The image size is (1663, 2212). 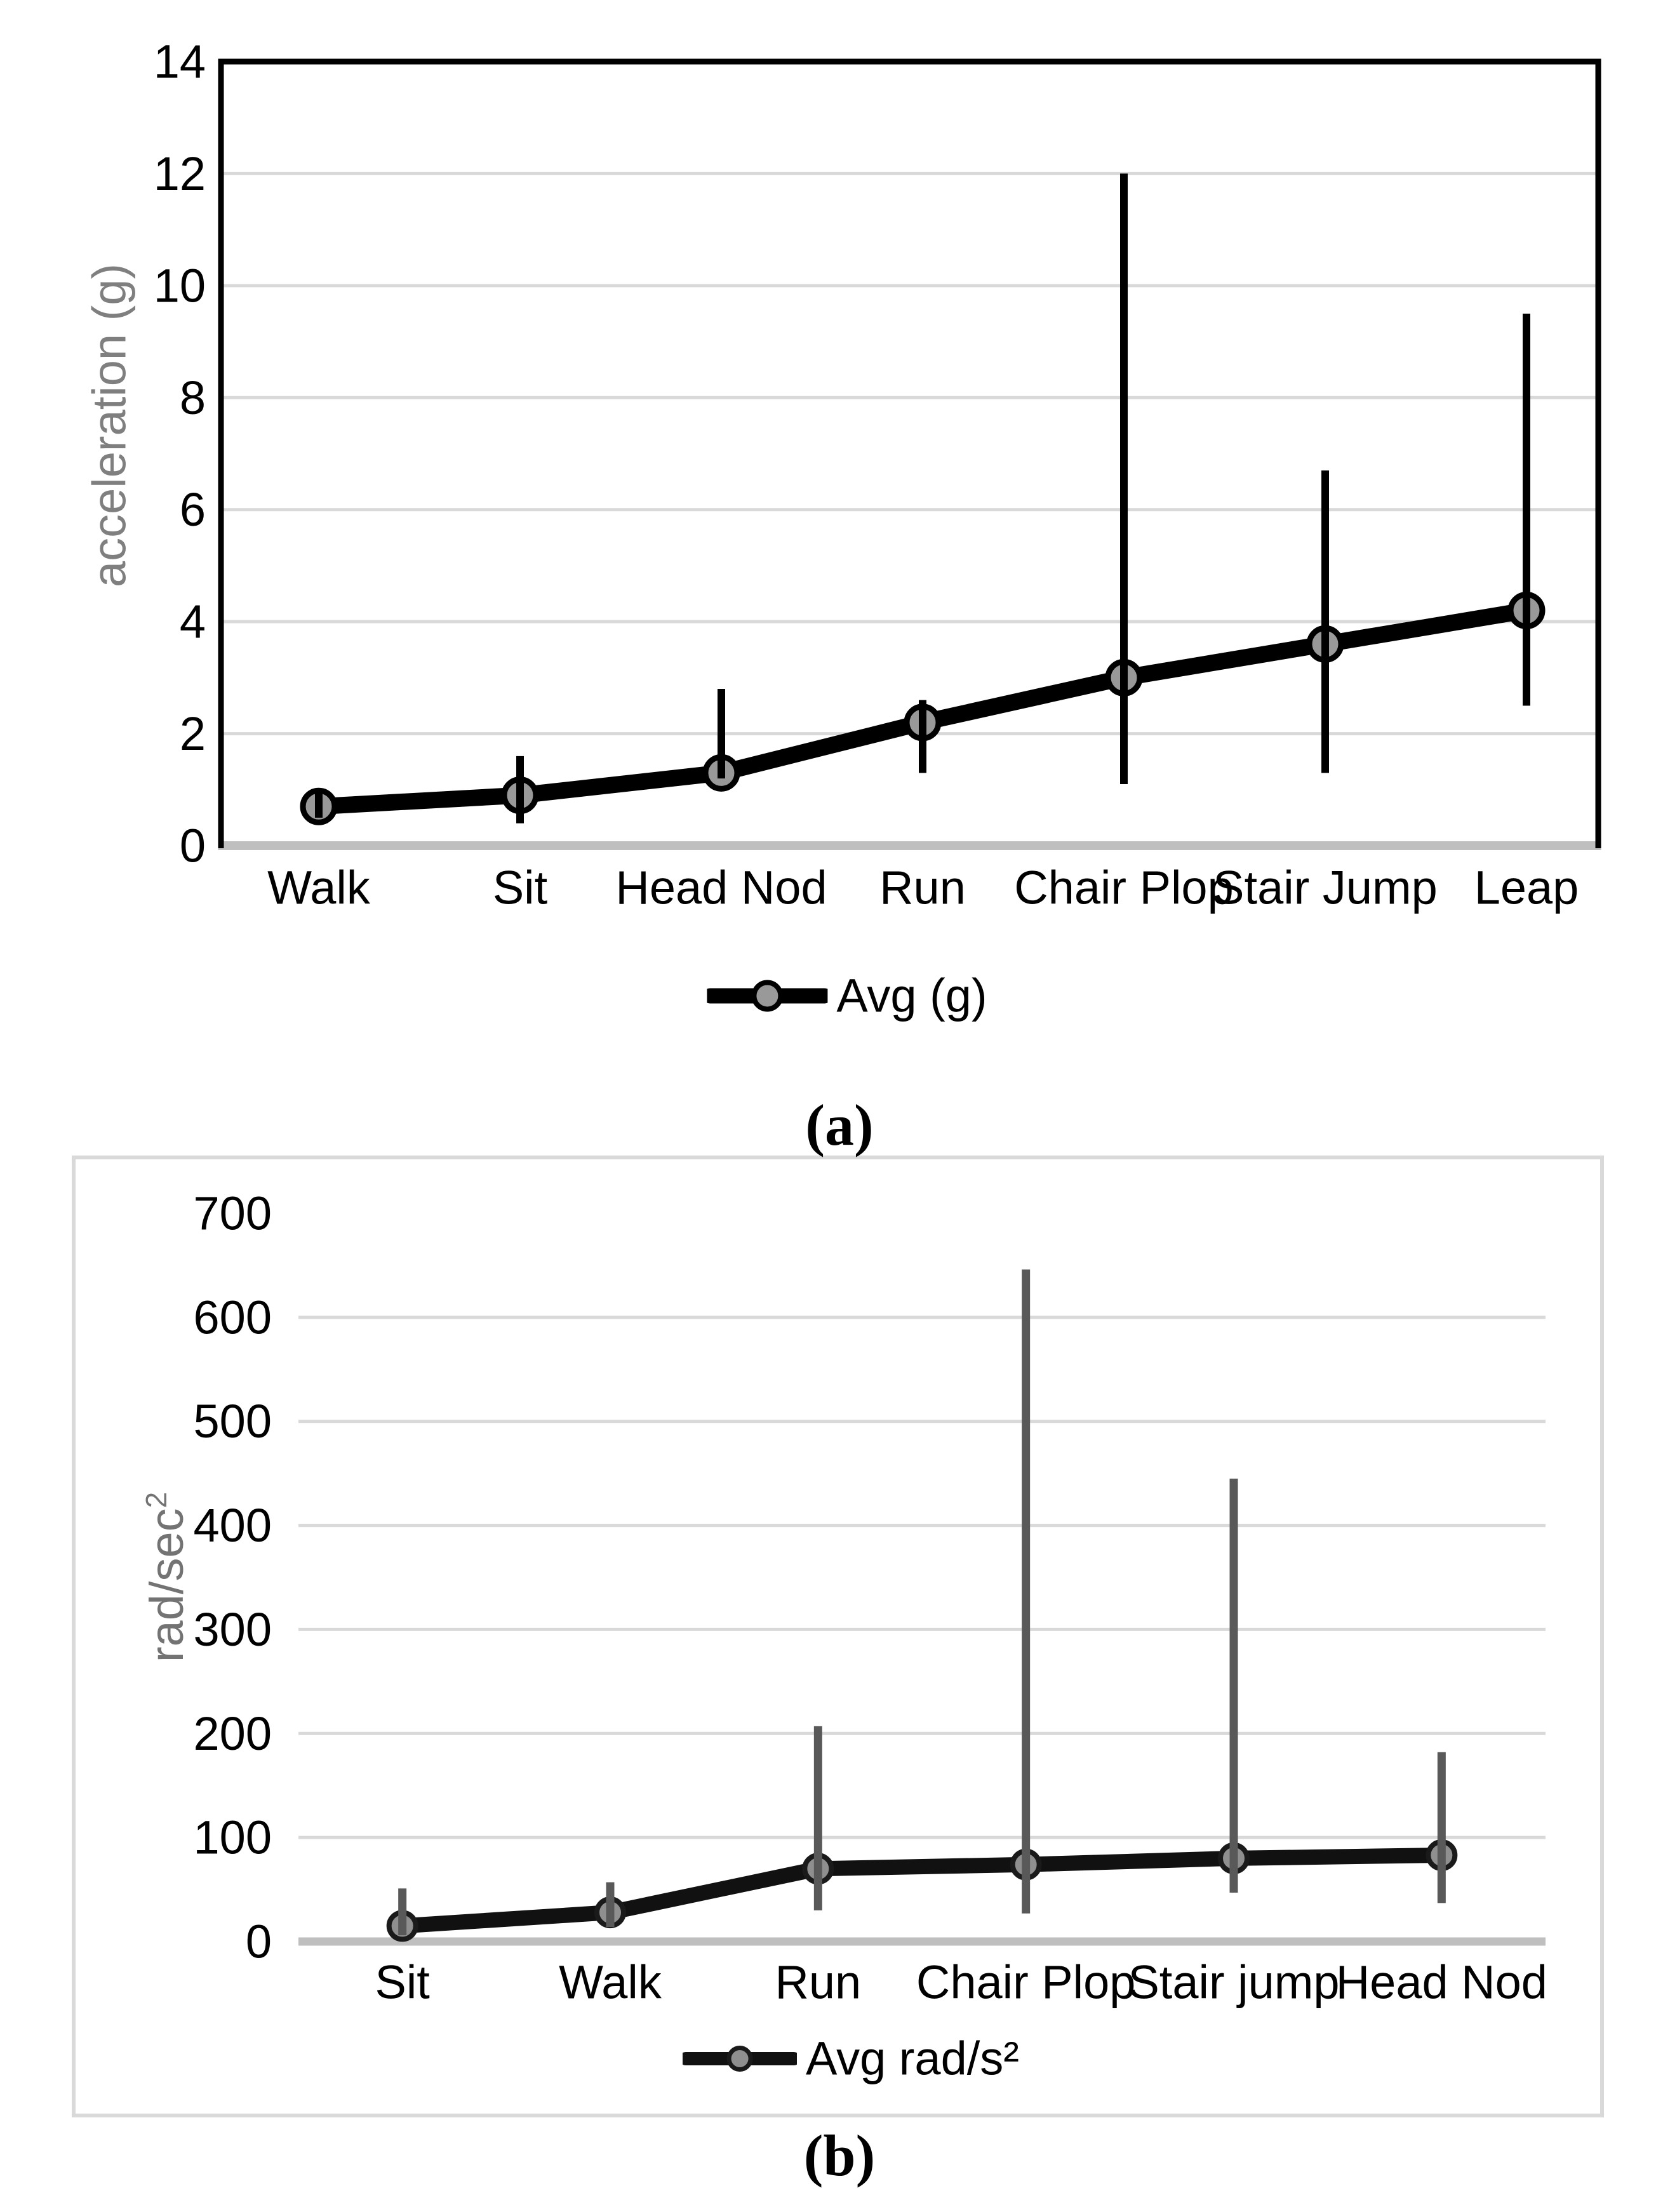 What do you see at coordinates (110, 425) in the screenshot?
I see `chart-a-y-axis-title: acceleration (g)` at bounding box center [110, 425].